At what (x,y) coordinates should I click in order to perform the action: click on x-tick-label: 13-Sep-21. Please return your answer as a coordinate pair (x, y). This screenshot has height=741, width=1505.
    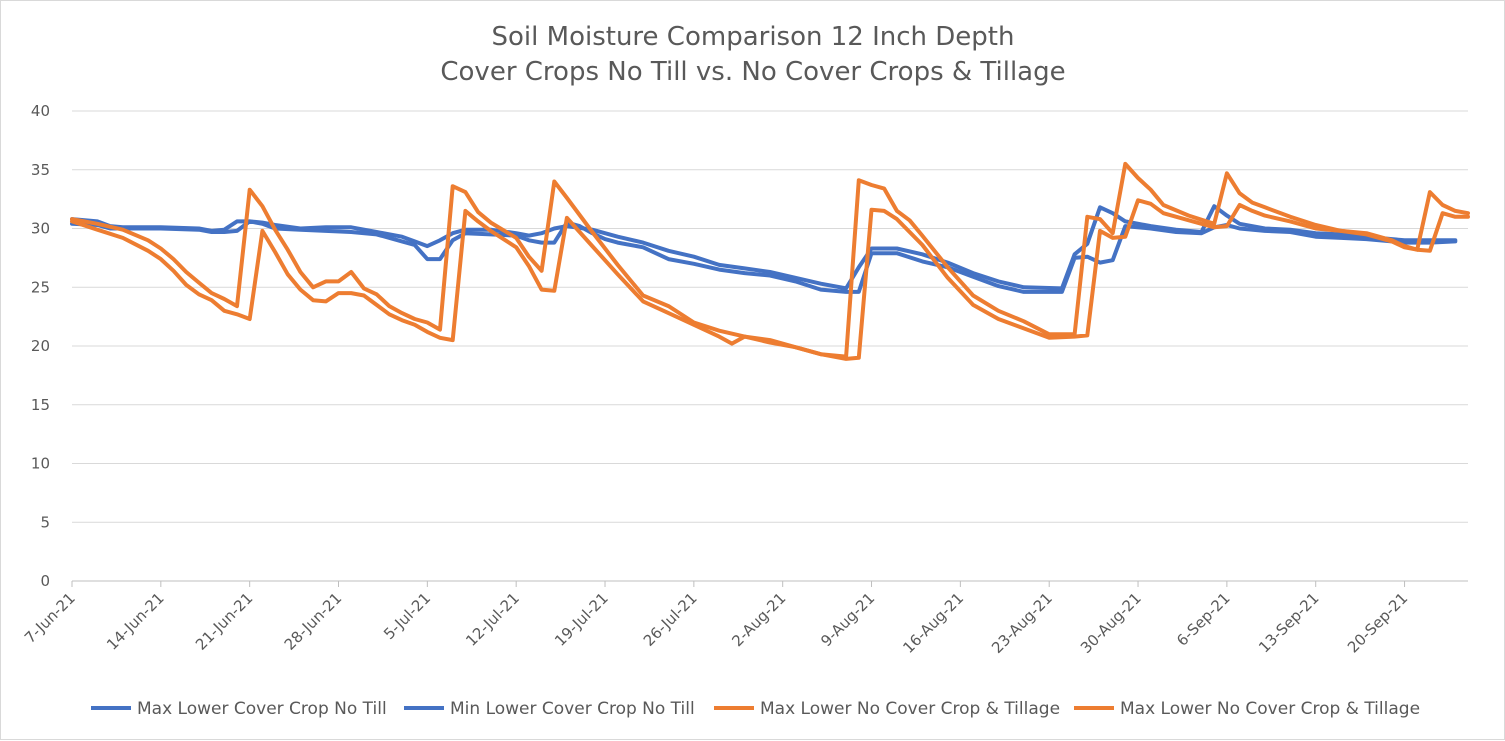
    Looking at the image, I should click on (1288, 622).